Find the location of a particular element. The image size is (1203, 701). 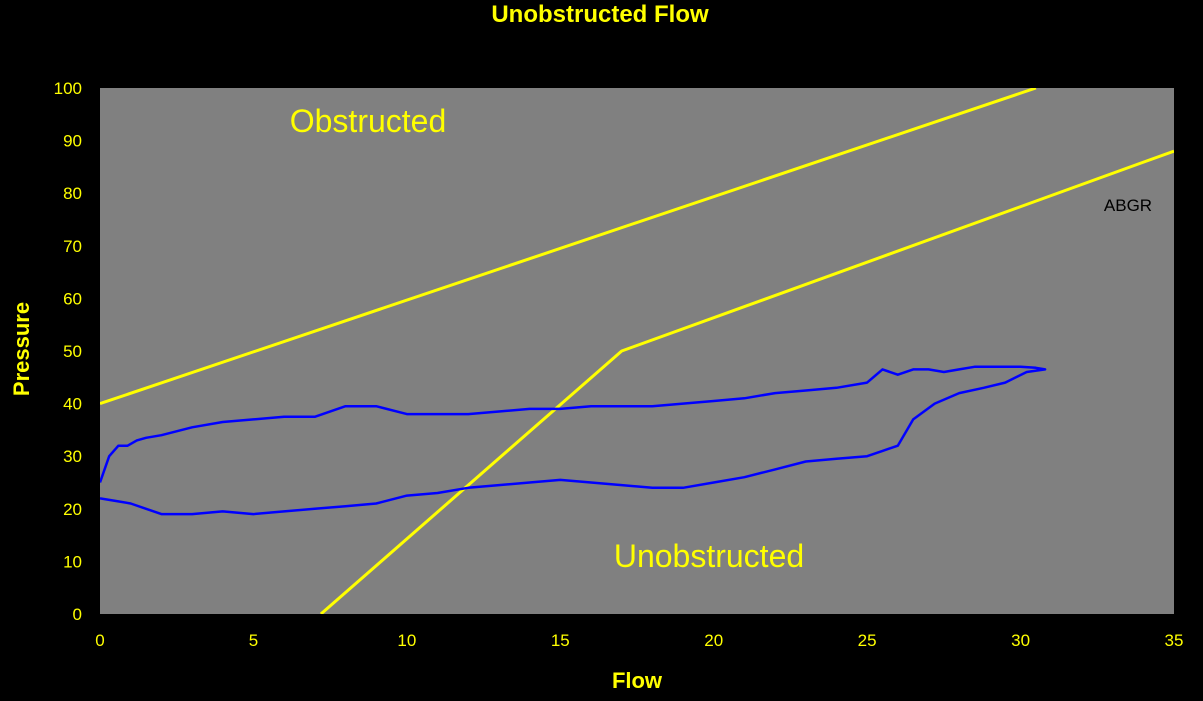

y-tick-label: 40 is located at coordinates (72, 404).